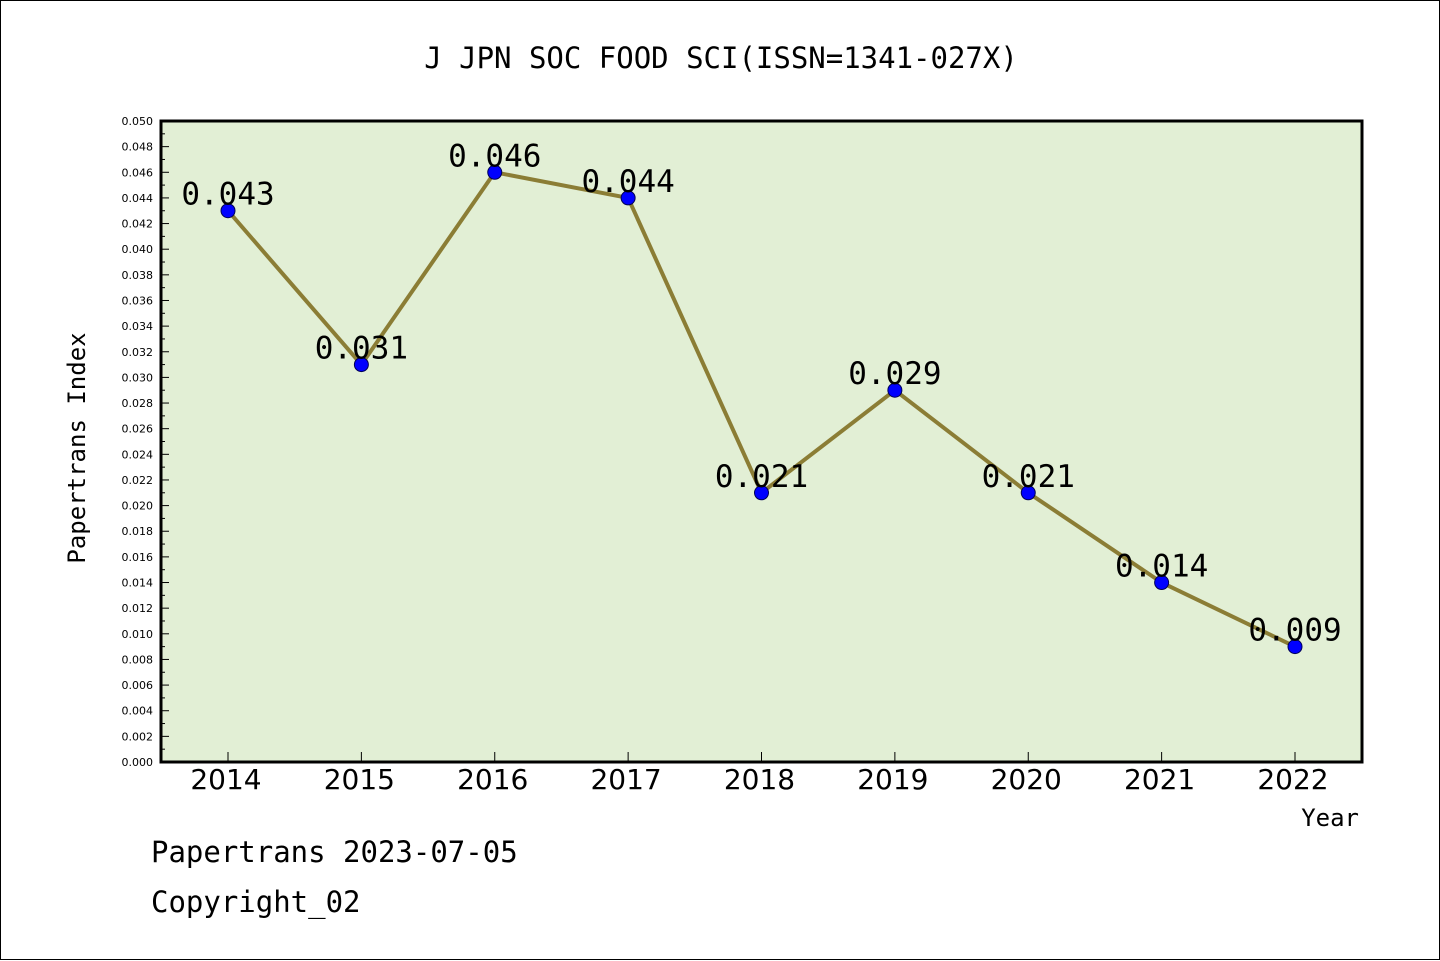 This screenshot has width=1440, height=961. Describe the element at coordinates (138, 454) in the screenshot. I see `y-tick-label: 0.024` at that location.